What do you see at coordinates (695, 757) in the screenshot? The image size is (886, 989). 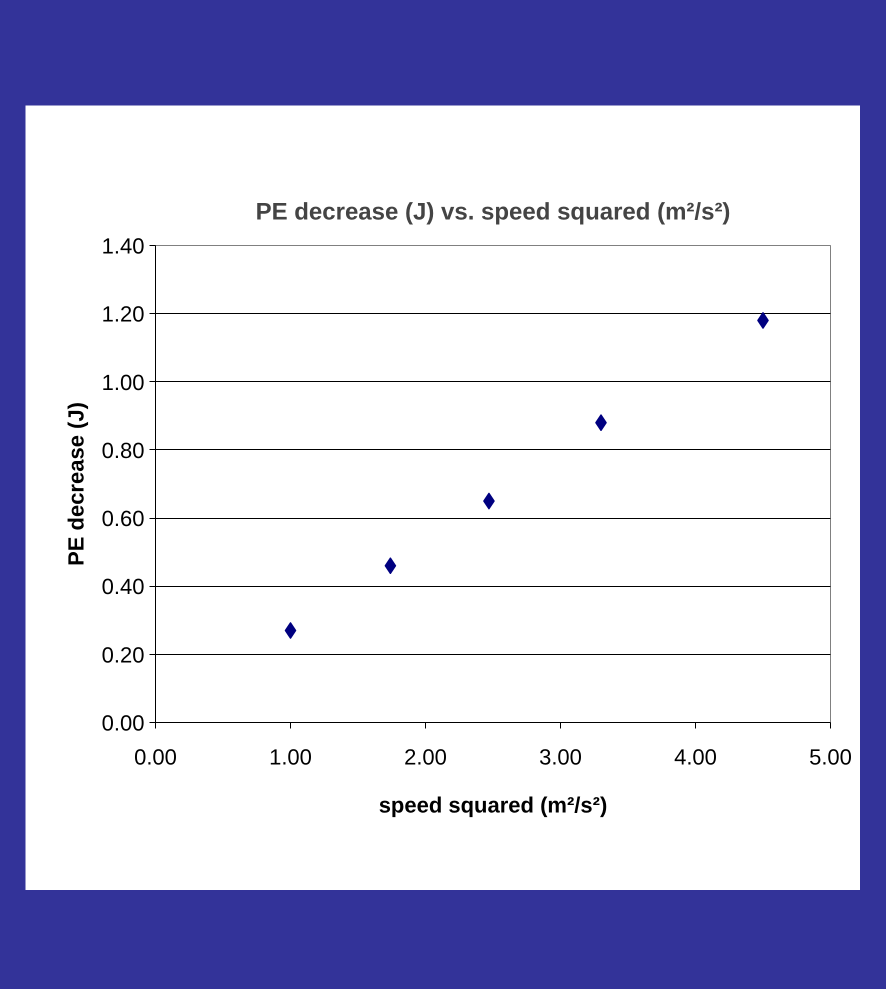 I see `x-tick-label: 4.00` at bounding box center [695, 757].